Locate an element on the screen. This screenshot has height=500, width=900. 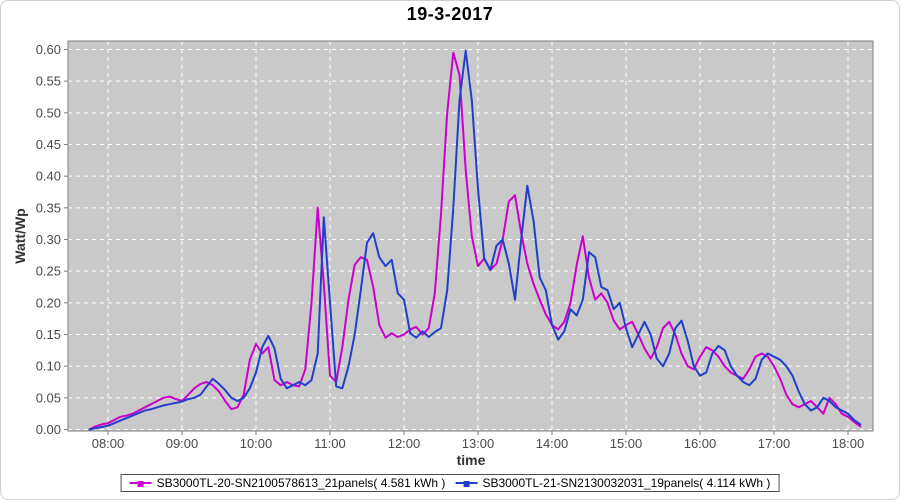
series-1-swatch-icon is located at coordinates (466, 483).